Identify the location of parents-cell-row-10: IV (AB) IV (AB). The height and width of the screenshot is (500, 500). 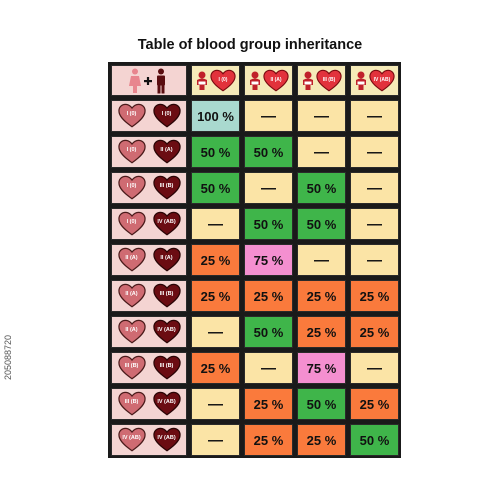
(149, 440).